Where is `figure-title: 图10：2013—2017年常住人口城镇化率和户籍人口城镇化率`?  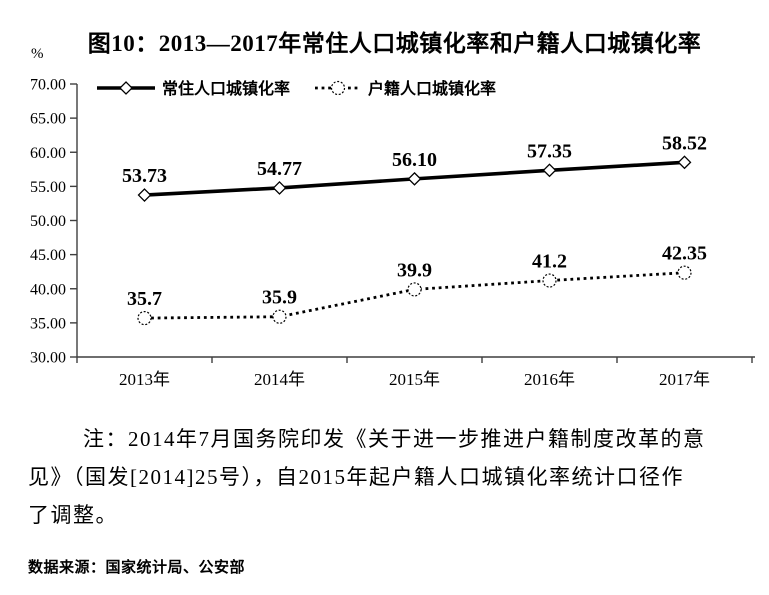 figure-title: 图10：2013—2017年常住人口城镇化率和户籍人口城镇化率 is located at coordinates (394, 43).